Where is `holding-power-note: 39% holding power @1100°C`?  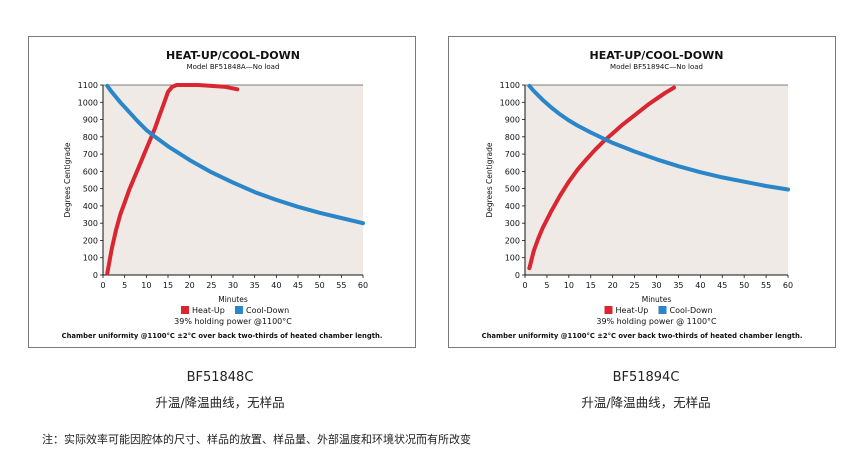 holding-power-note: 39% holding power @1100°C is located at coordinates (233, 321).